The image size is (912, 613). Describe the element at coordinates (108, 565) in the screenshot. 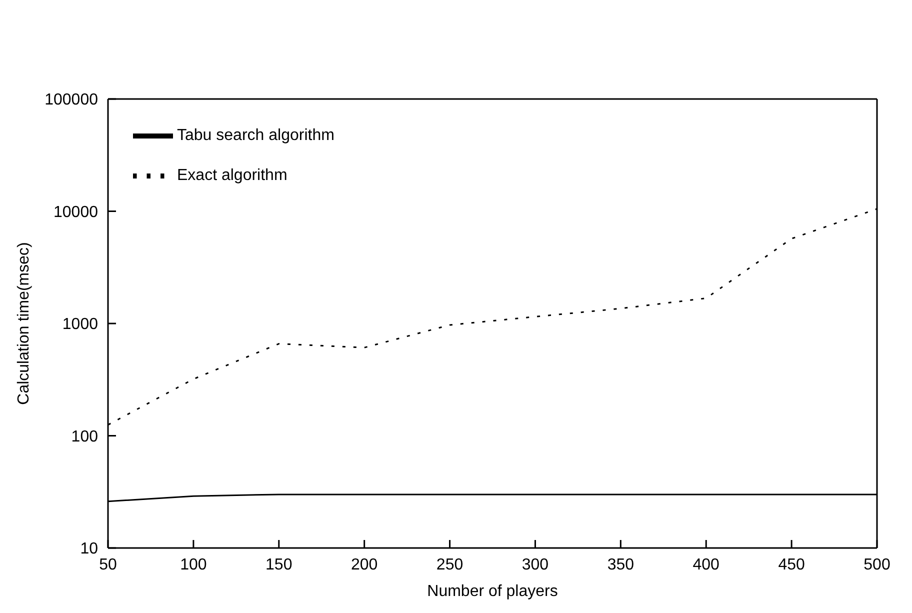

I see `x-tick-label: 50` at that location.